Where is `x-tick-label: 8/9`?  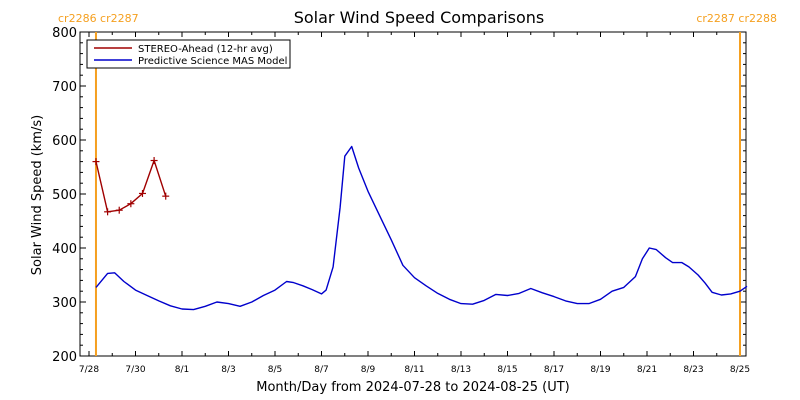 x-tick-label: 8/9 is located at coordinates (368, 370).